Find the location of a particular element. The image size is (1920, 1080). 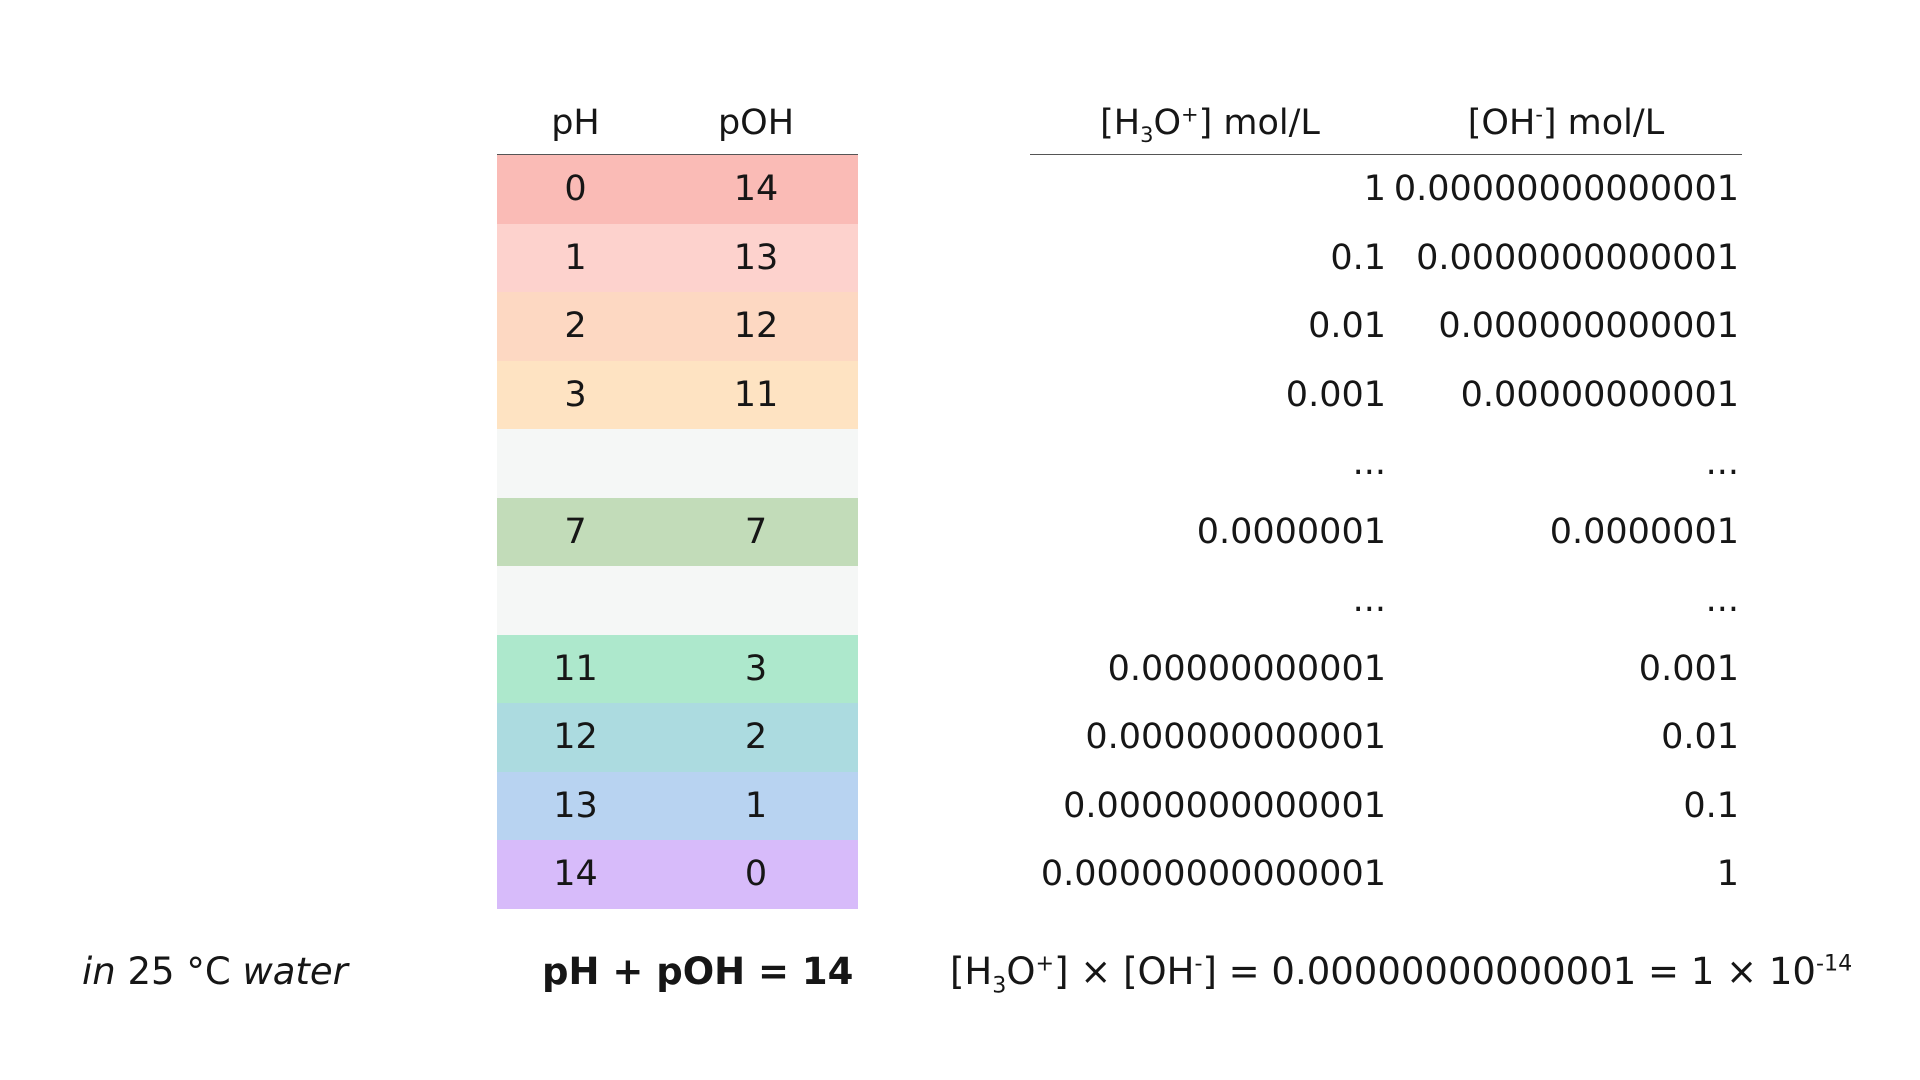

h3o-concentration: 0.0000001 is located at coordinates (1291, 531).